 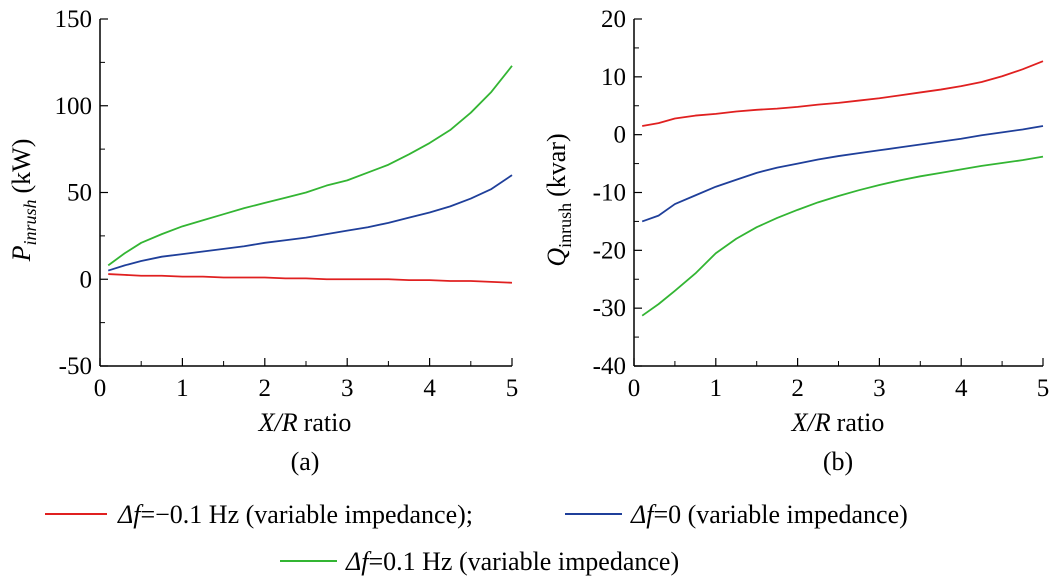 I want to click on legend-item-zero: Δf=0 (variable impedance), so click(x=736, y=514).